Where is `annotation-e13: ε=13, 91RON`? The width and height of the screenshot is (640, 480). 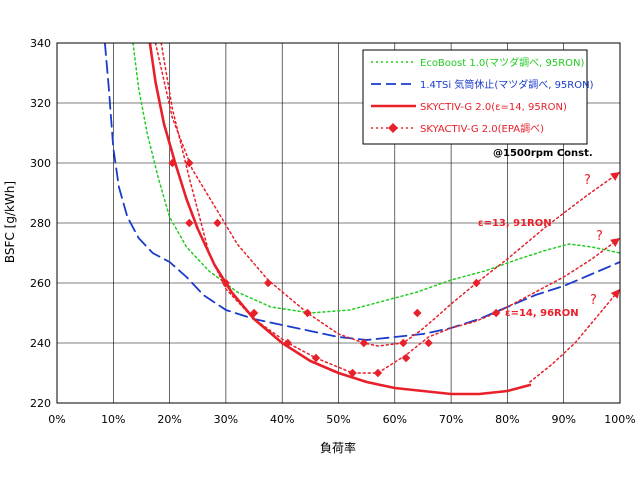
annotation-e13: ε=13, 91RON is located at coordinates (515, 223).